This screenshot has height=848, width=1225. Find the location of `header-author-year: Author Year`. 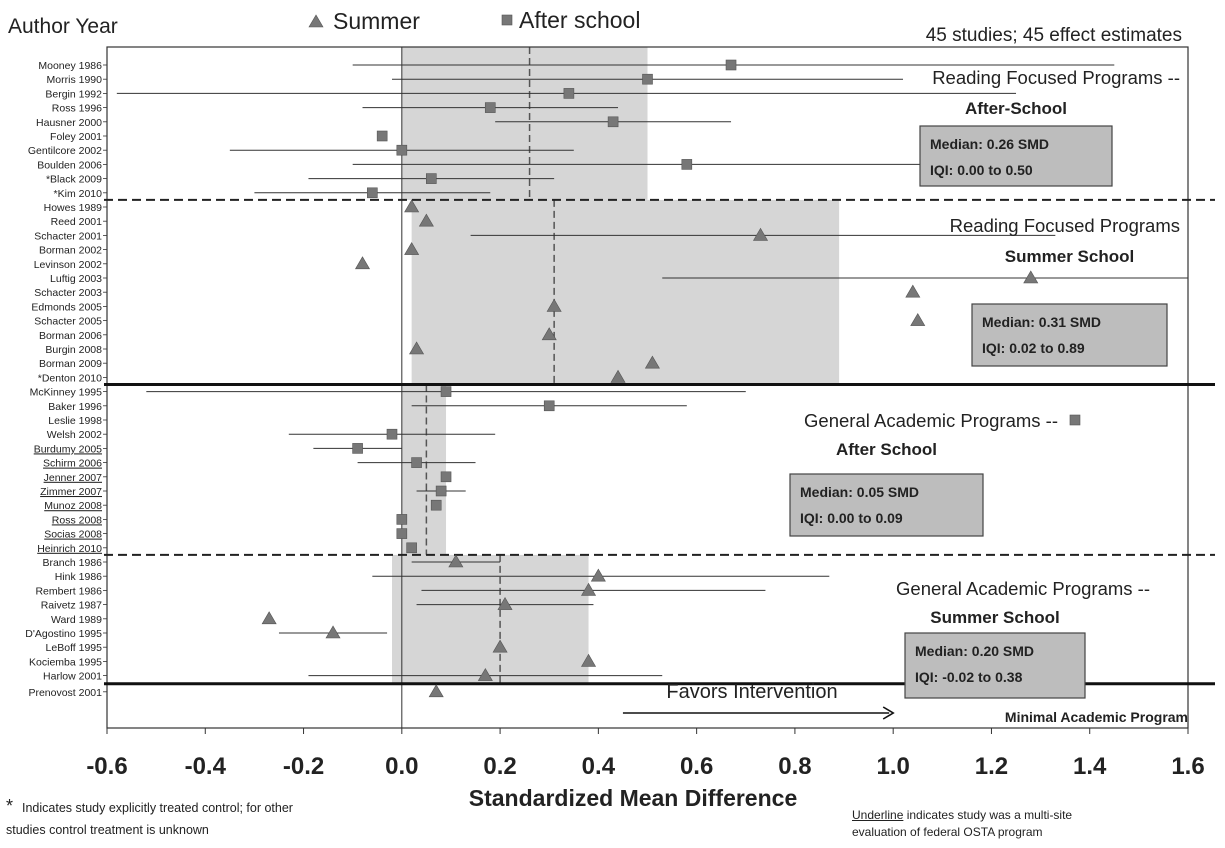

header-author-year: Author Year is located at coordinates (63, 26).